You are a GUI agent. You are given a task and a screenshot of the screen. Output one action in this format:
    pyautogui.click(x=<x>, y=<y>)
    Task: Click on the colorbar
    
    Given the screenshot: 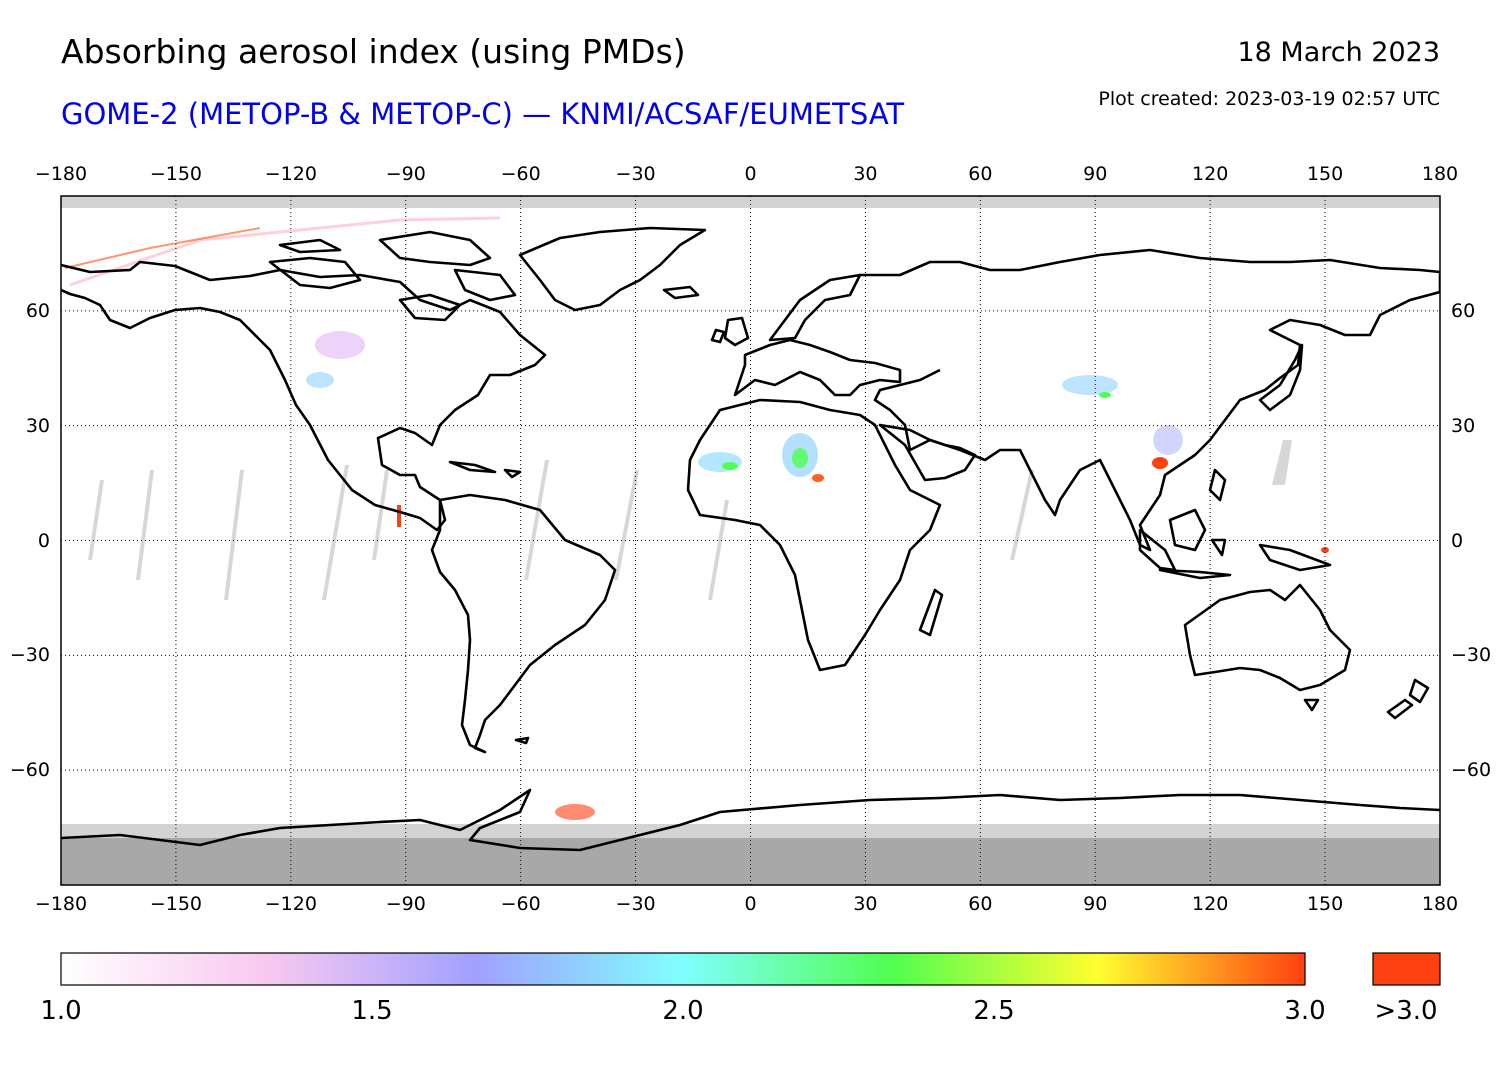 What is the action you would take?
    pyautogui.click(x=683, y=969)
    